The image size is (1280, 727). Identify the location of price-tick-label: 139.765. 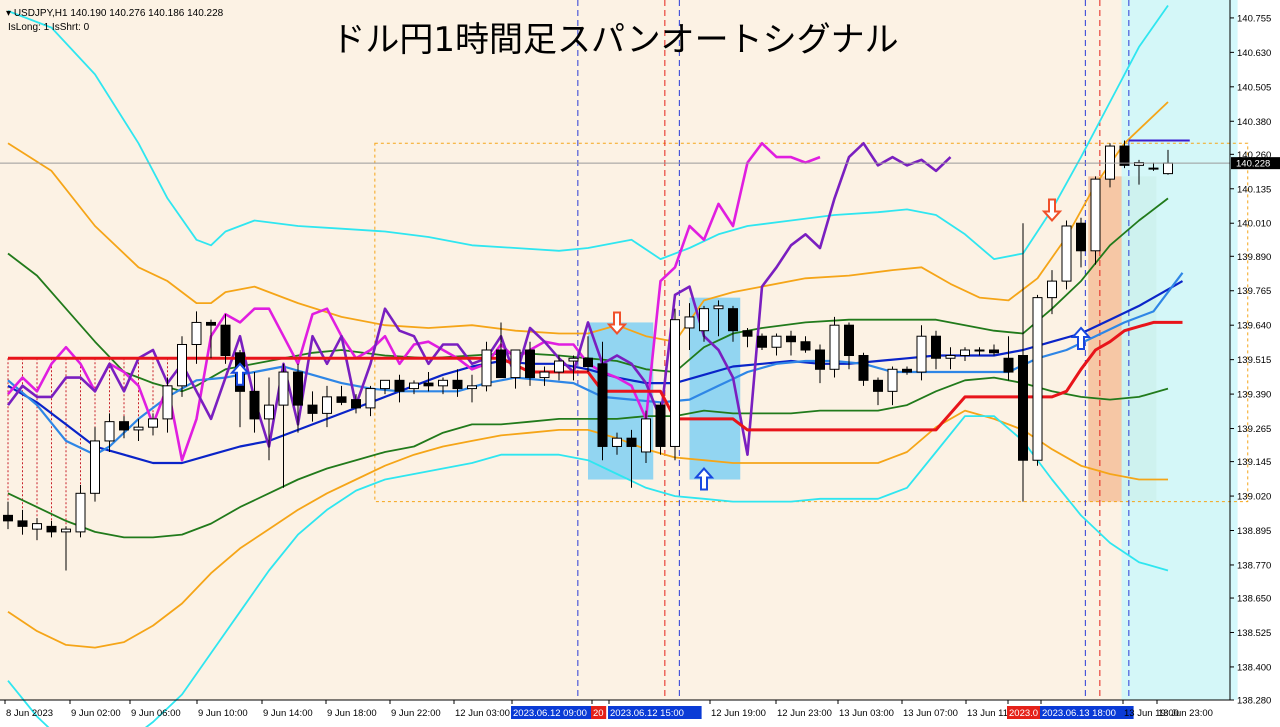
(1254, 291).